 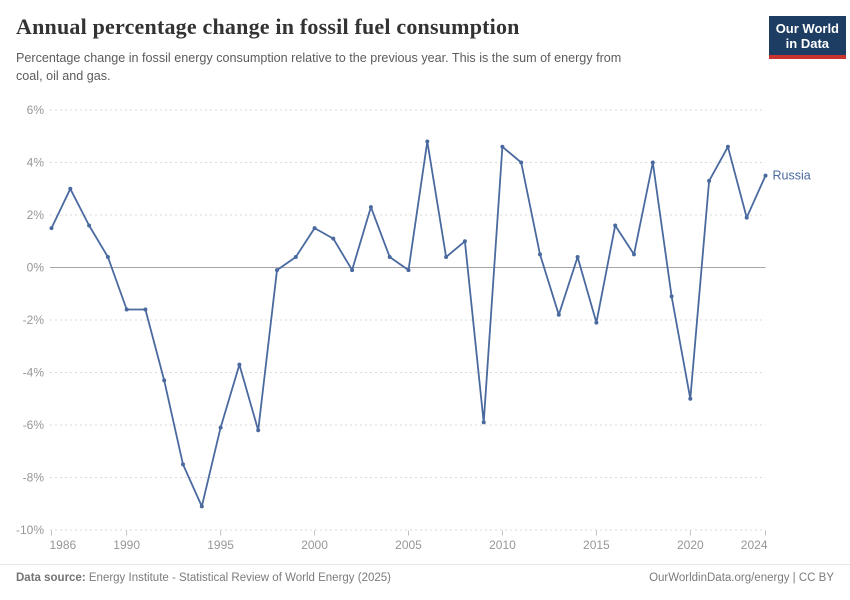 What do you see at coordinates (746, 217) in the screenshot?
I see `data-point-2023` at bounding box center [746, 217].